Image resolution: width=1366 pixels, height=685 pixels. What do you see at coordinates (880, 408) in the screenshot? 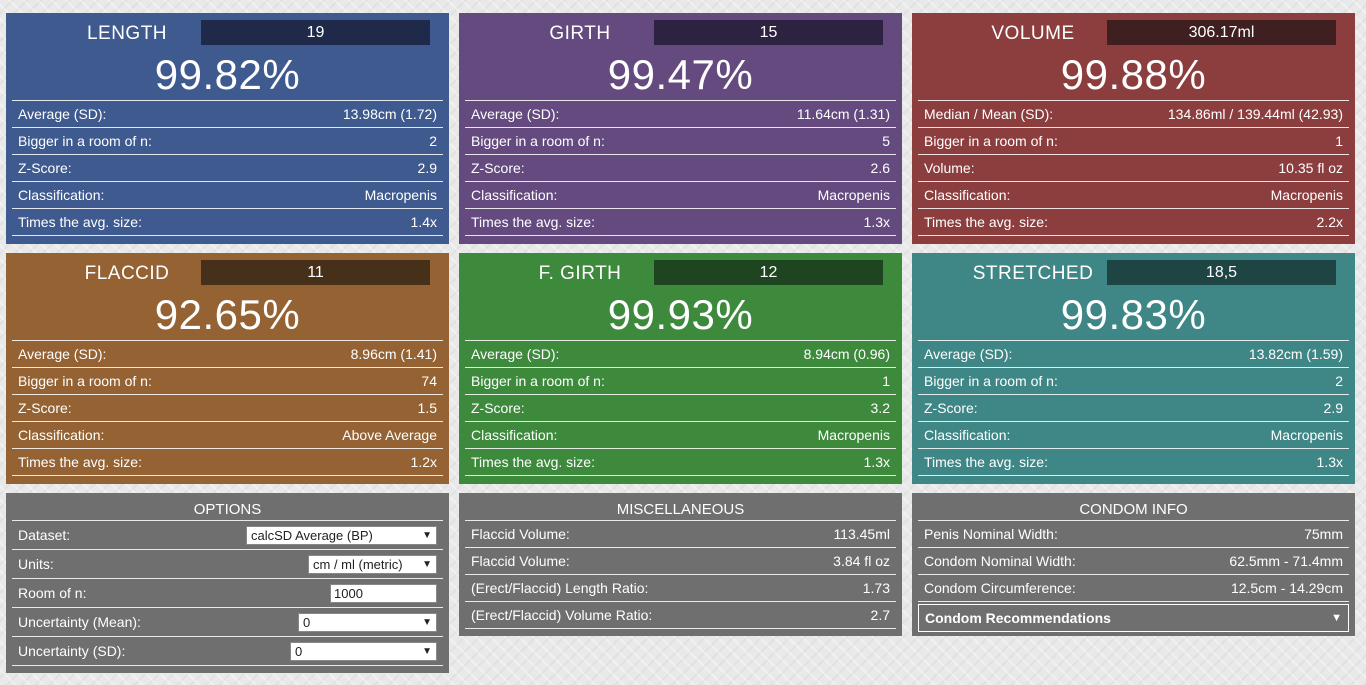
I see `stat-value: 3.2` at bounding box center [880, 408].